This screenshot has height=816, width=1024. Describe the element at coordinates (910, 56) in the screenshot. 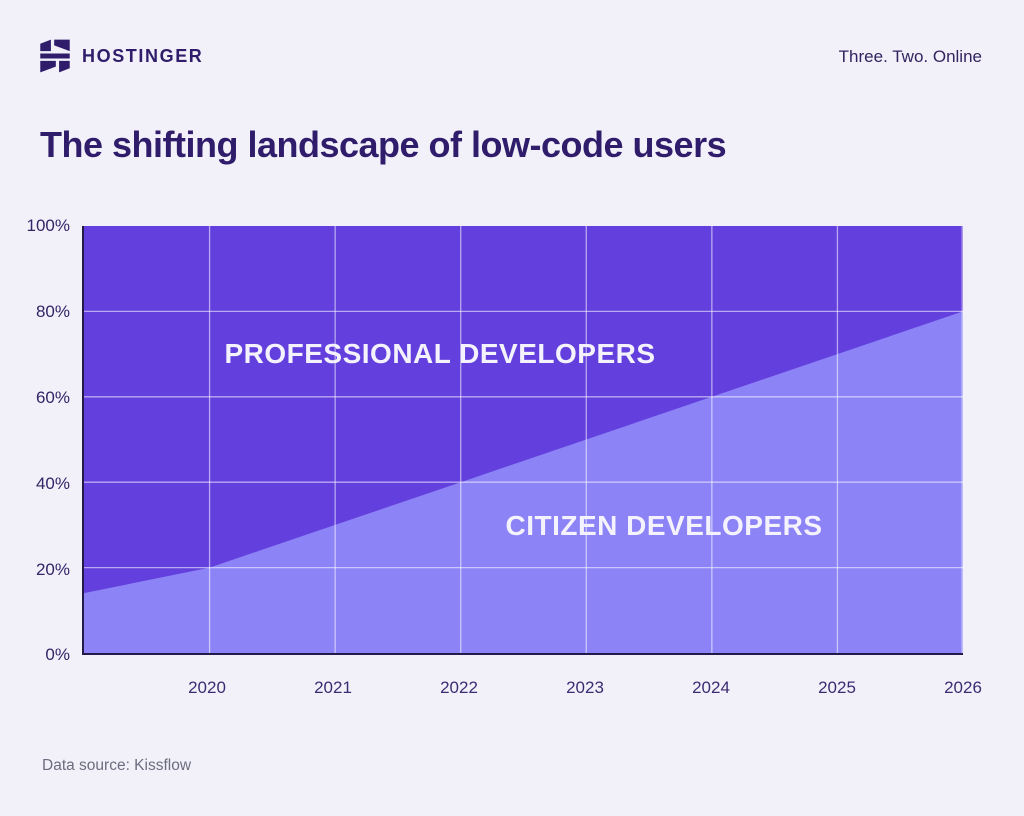

I see `brand-tagline: Three. Two. Online` at that location.